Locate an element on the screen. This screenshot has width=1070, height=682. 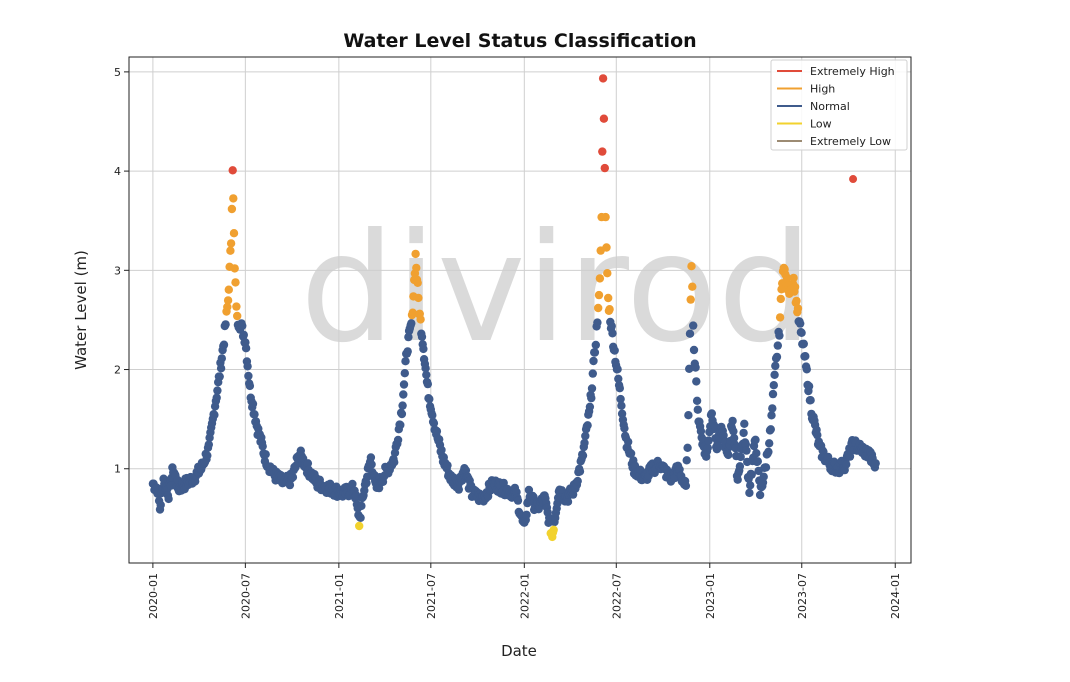
x-axis-label: Date is located at coordinates (519, 651).